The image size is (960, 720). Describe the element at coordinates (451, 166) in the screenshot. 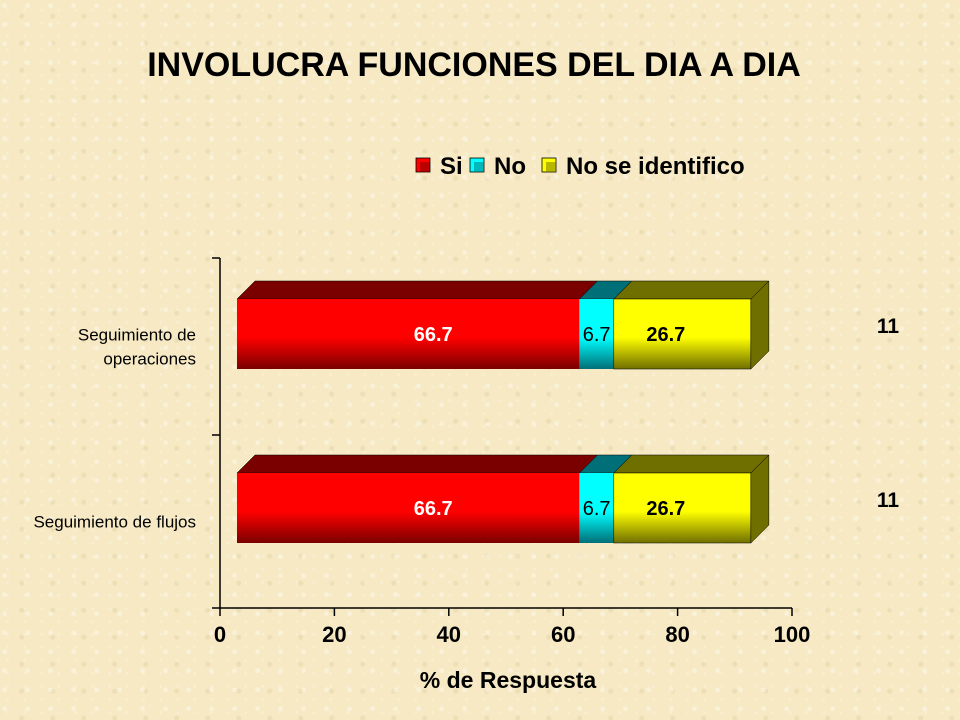

I see `legend-label: Si` at that location.